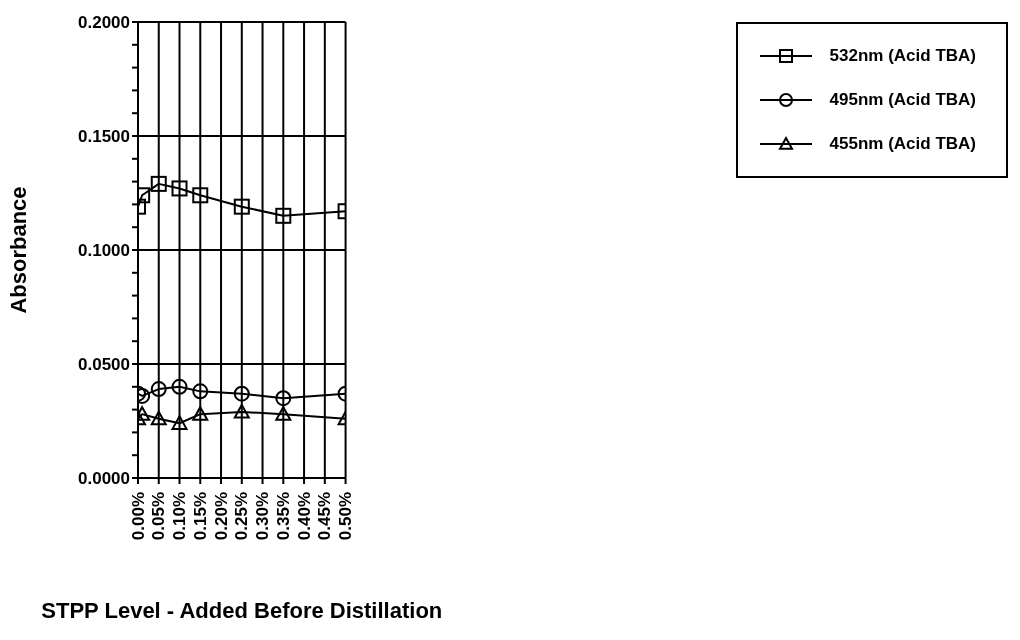 This screenshot has width=1020, height=640. What do you see at coordinates (200, 516) in the screenshot?
I see `x-tick-label: 0.15%` at bounding box center [200, 516].